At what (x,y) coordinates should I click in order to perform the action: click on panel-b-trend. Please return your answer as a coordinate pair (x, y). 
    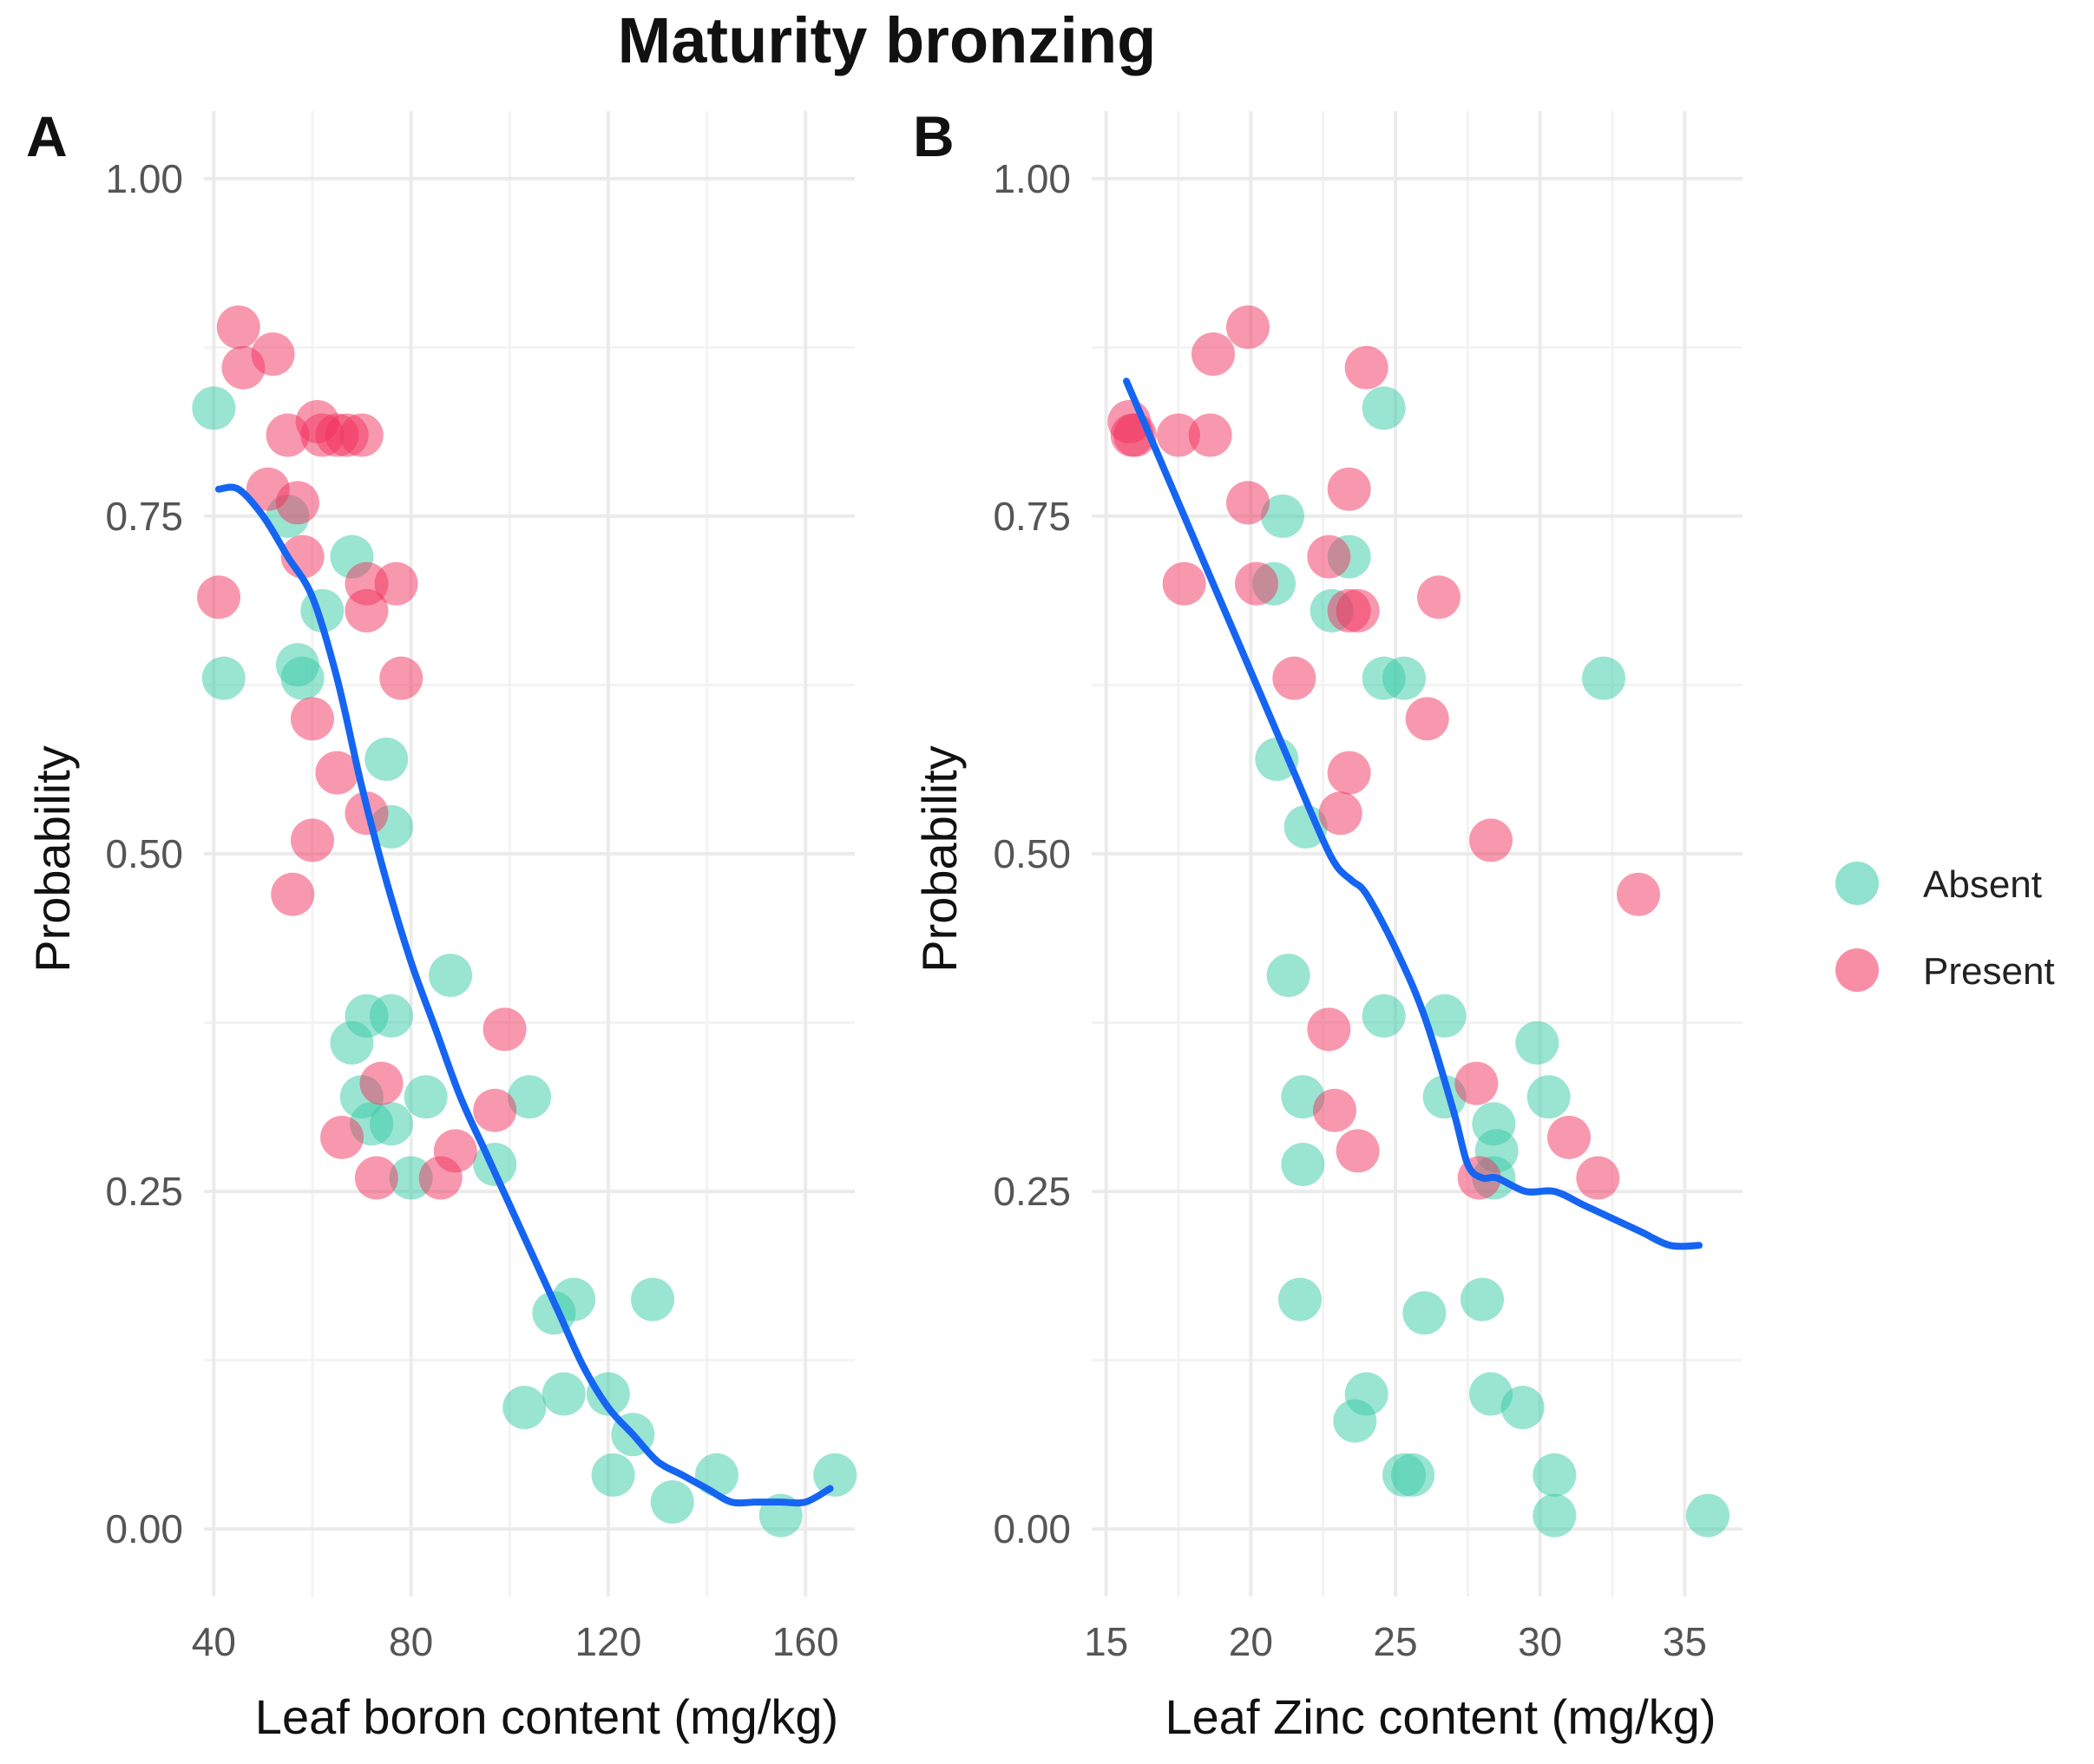
    Looking at the image, I should click on (1413, 813).